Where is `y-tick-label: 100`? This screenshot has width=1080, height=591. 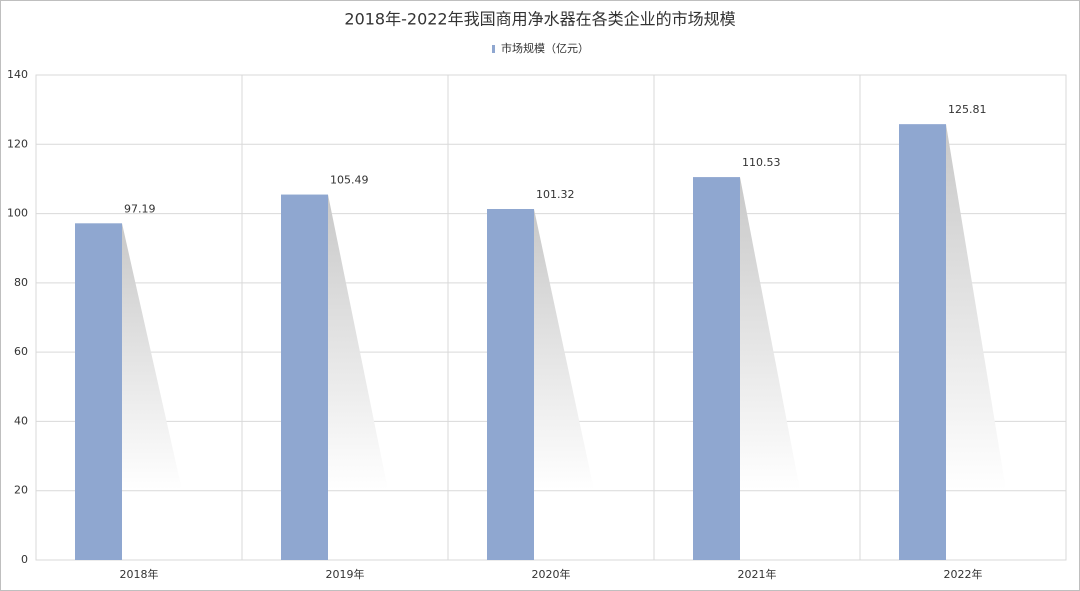 y-tick-label: 100 is located at coordinates (17, 213).